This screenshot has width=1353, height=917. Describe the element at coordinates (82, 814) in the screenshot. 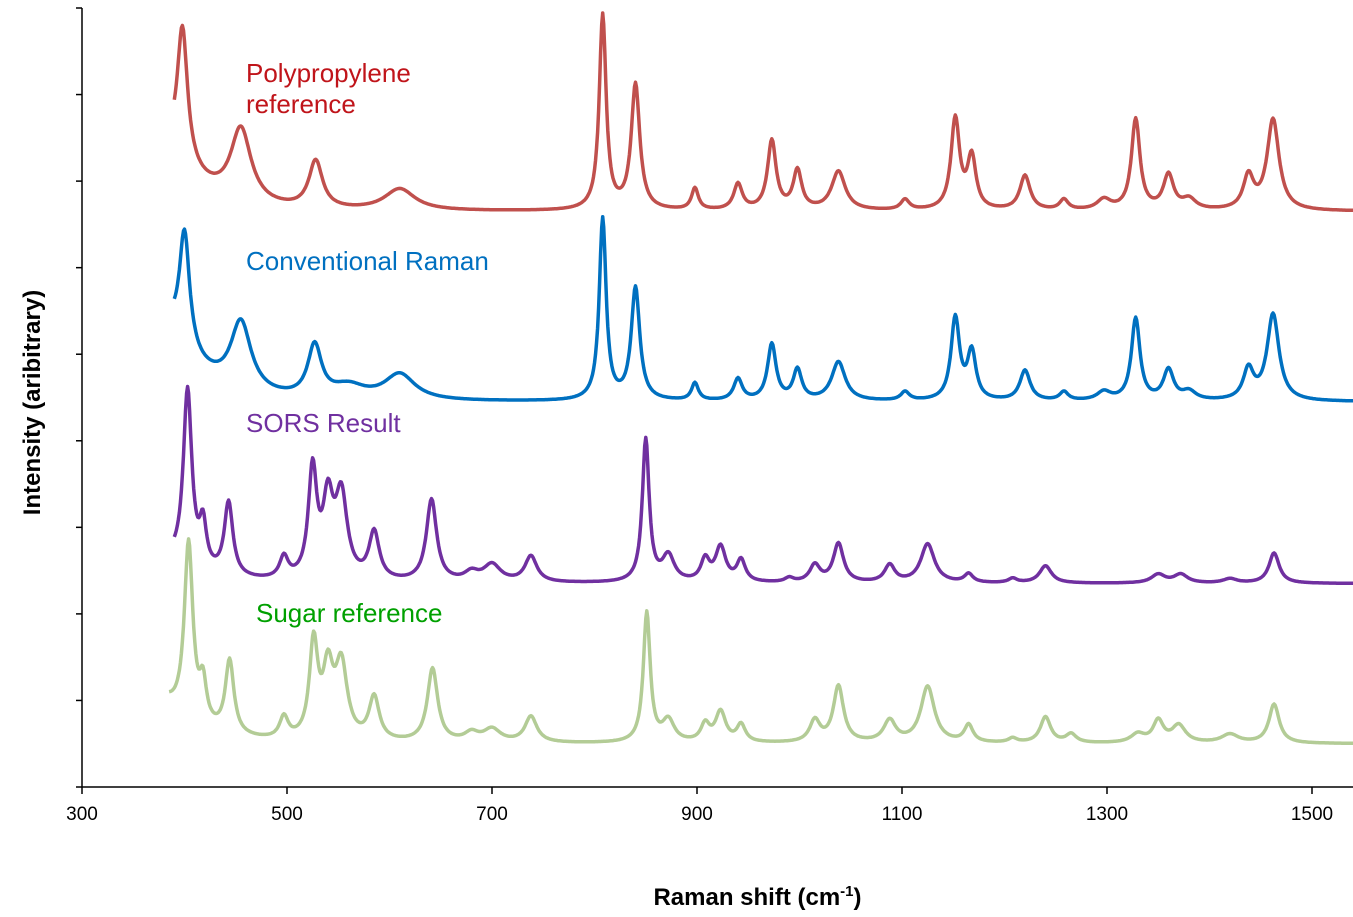

I see `x-tick-label: 300` at that location.